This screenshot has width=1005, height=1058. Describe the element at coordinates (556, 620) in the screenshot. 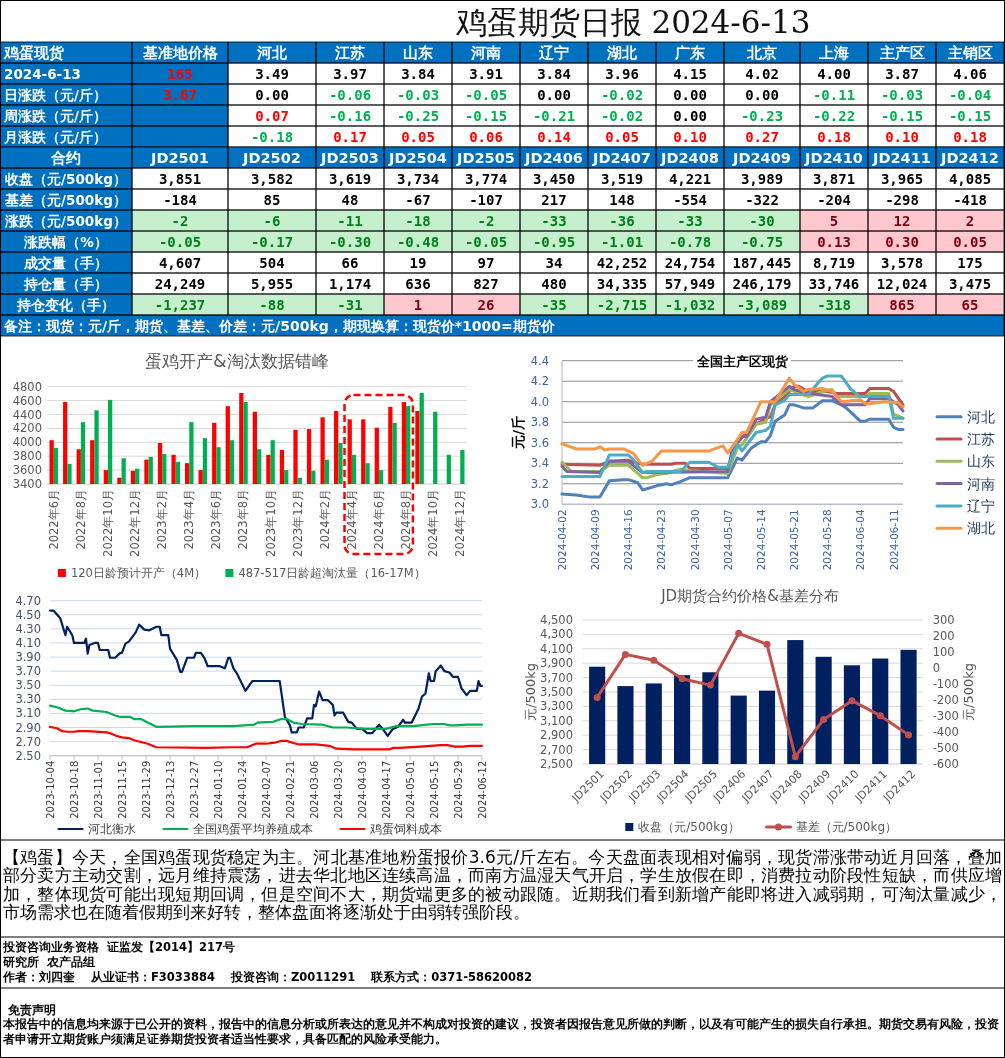

I see `y-tick-label: 4,500` at that location.